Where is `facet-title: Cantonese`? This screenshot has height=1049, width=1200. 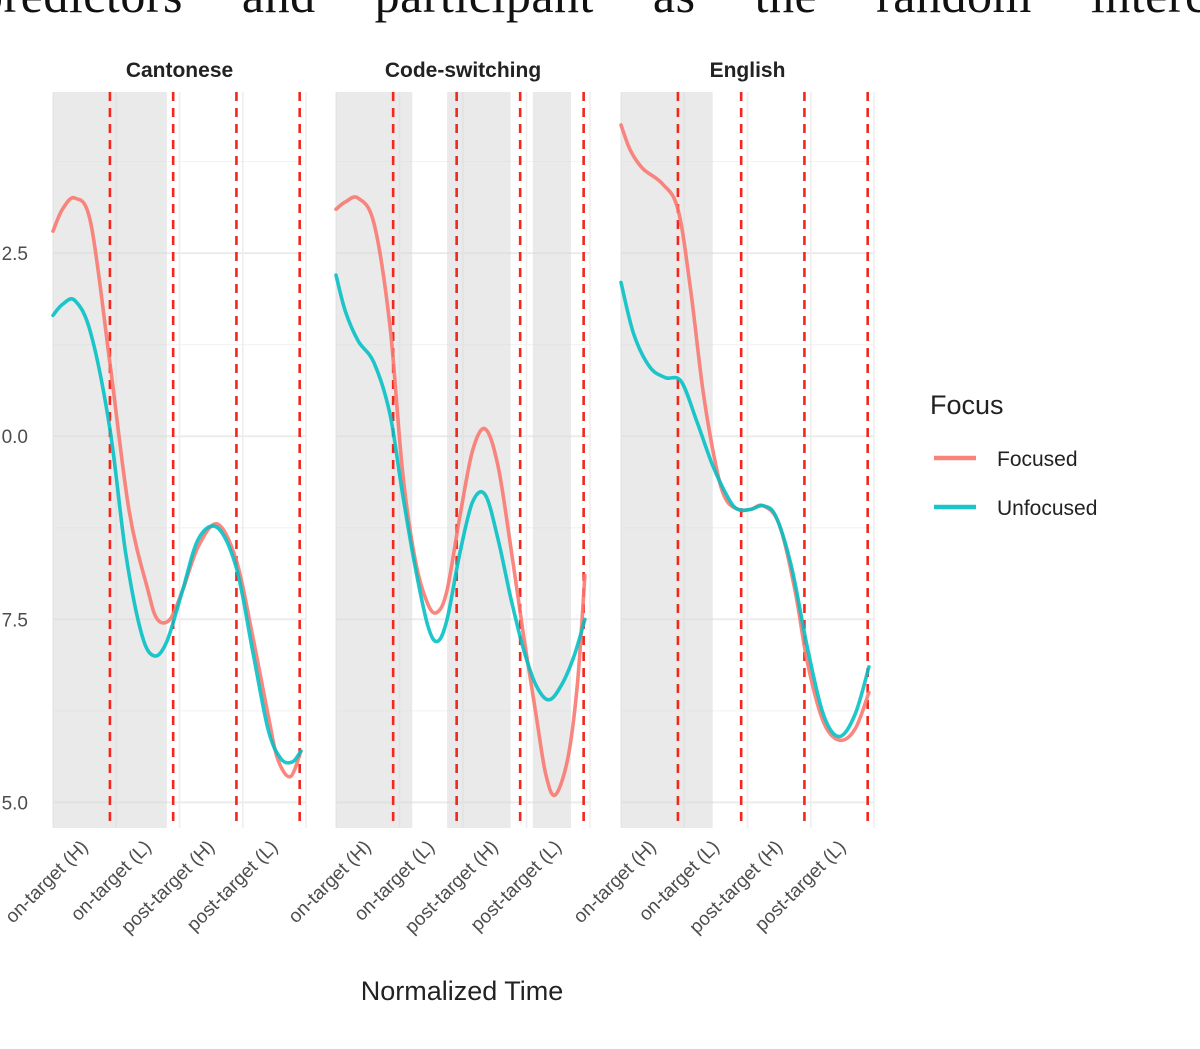 facet-title: Cantonese is located at coordinates (179, 70).